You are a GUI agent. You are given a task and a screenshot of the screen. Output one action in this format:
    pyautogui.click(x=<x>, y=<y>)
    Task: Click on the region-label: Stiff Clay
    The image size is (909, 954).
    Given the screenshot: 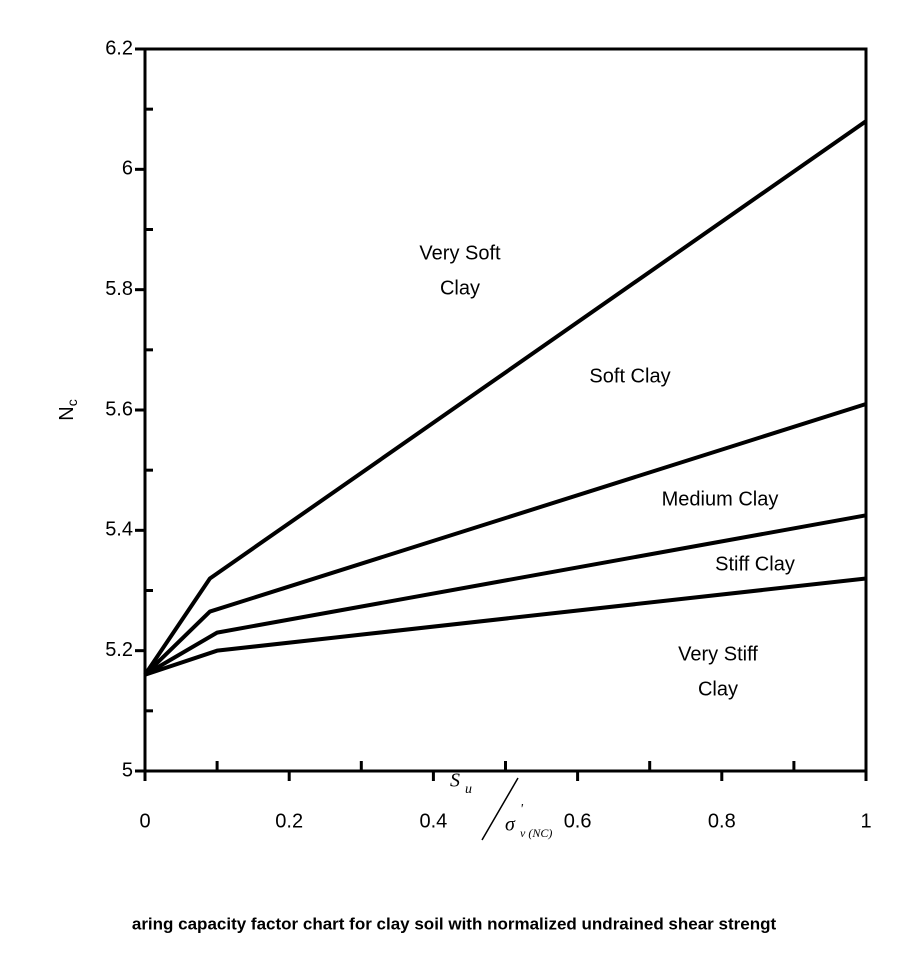 What is the action you would take?
    pyautogui.click(x=755, y=564)
    